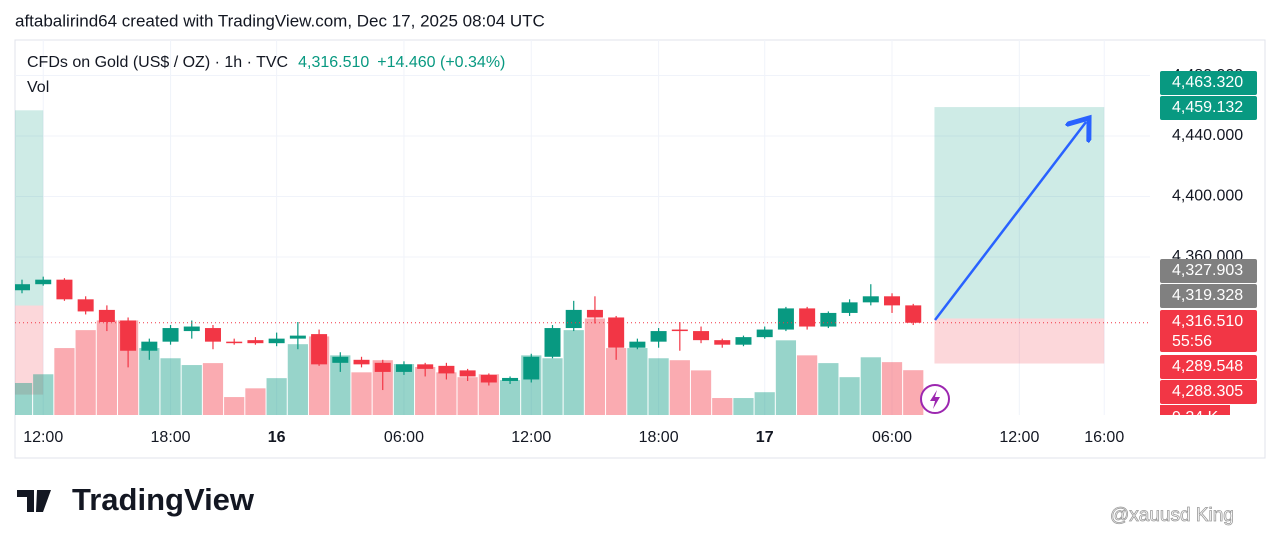 Image resolution: width=1280 pixels, height=547 pixels. I want to click on alert-bolt, so click(935, 399).